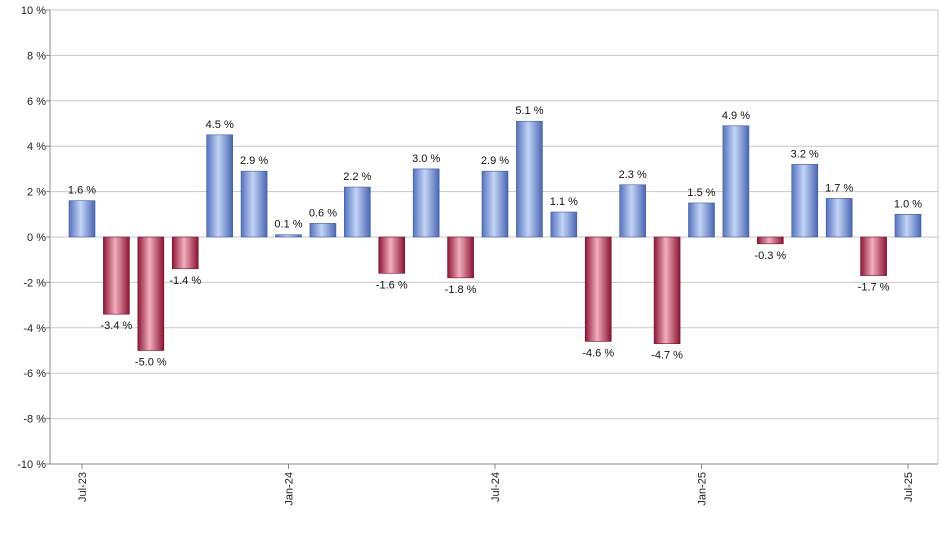 This screenshot has width=940, height=550. What do you see at coordinates (117, 326) in the screenshot?
I see `bar-value-label: -3.4 %` at bounding box center [117, 326].